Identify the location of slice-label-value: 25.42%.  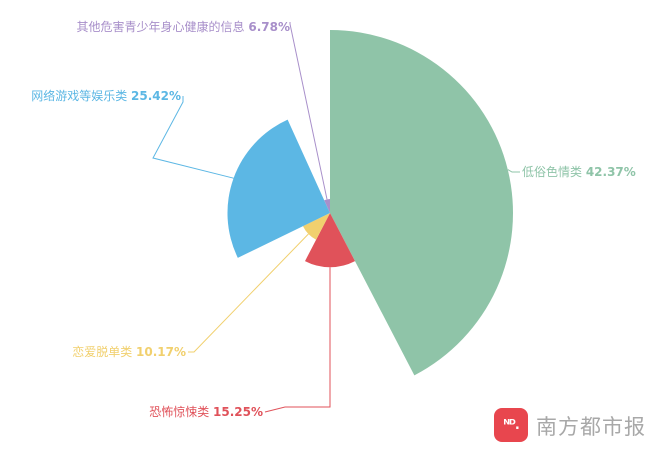
(156, 96).